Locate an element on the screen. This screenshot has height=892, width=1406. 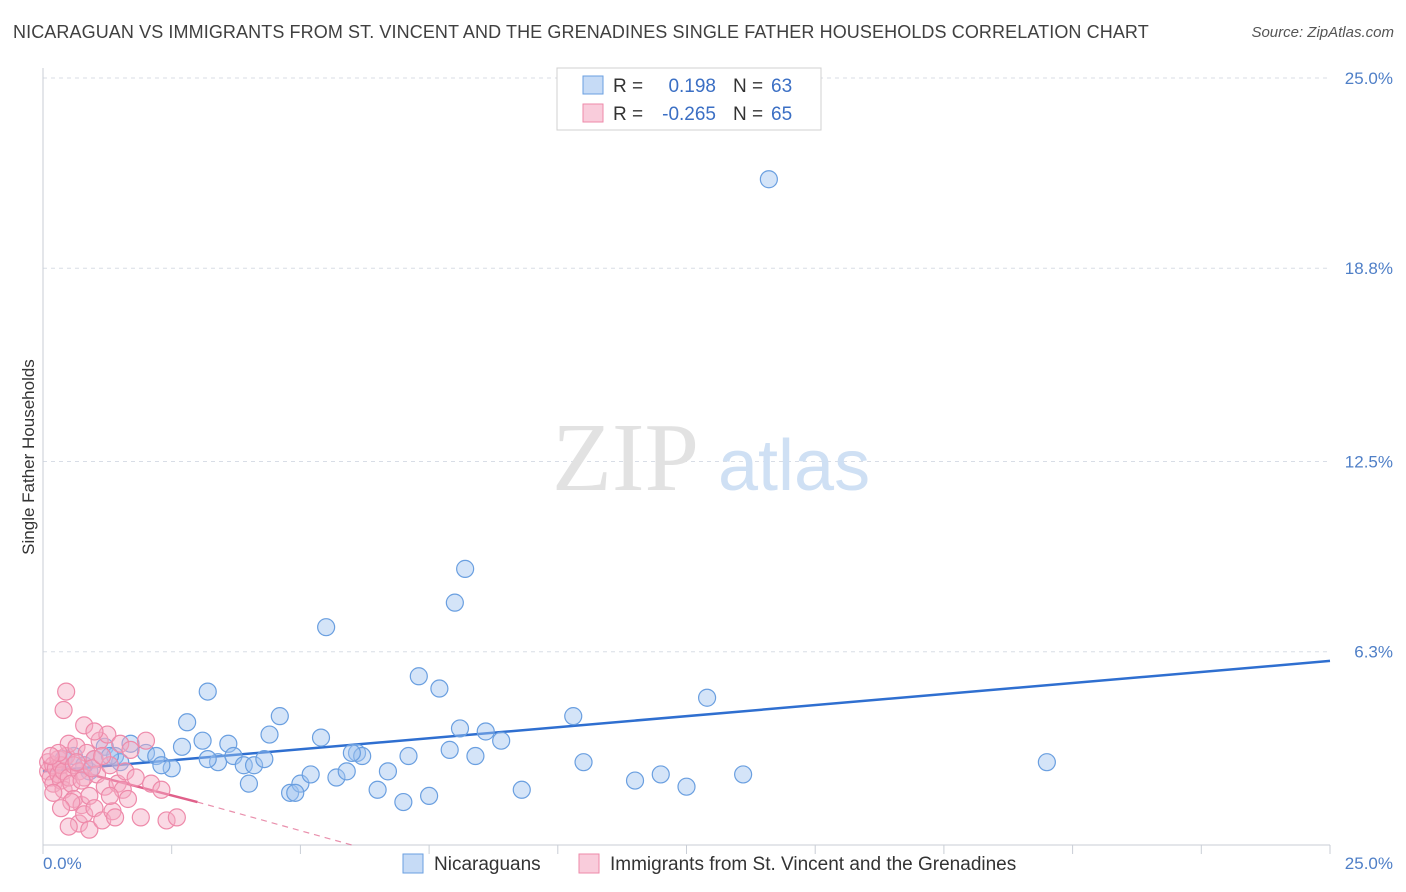
series-st-vincent is located at coordinates (112, 760).